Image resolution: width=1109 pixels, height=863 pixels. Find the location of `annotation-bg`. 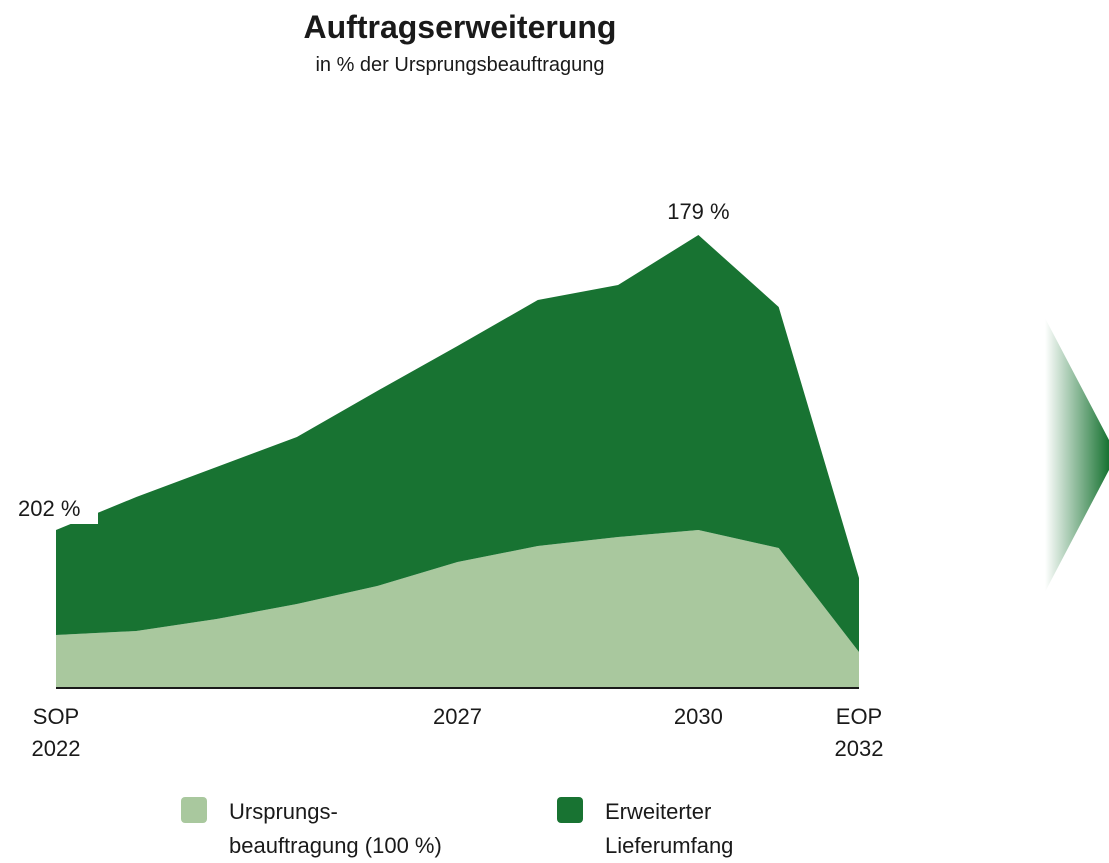

annotation-bg is located at coordinates (57, 510).